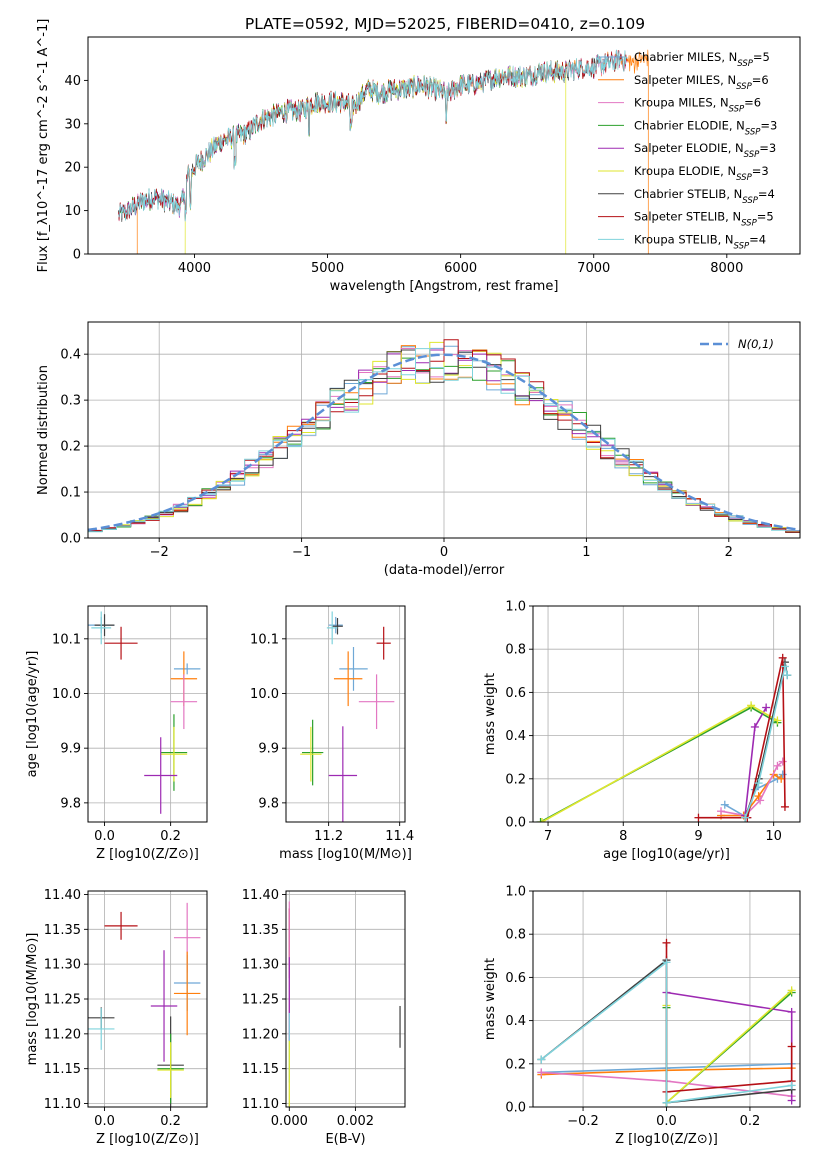  I want to click on x-tick-label: 8000, so click(726, 268).